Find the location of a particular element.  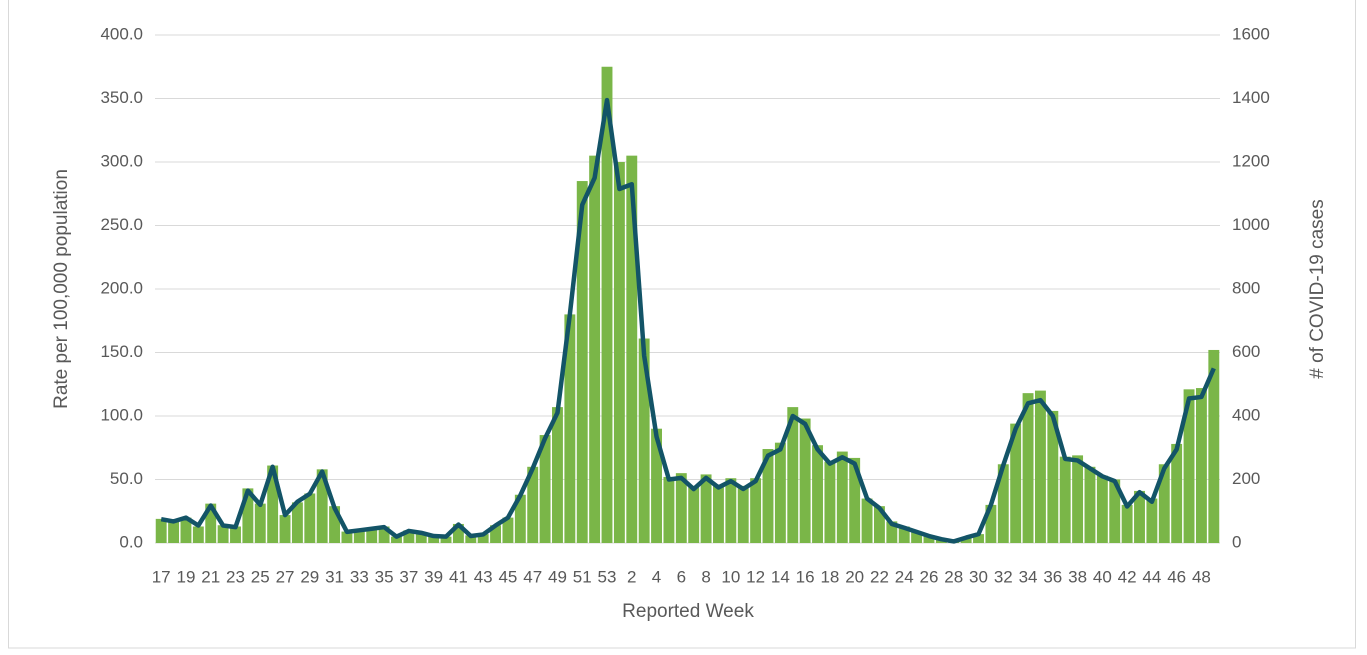

y-tick-label: 400.0 is located at coordinates (121, 33).